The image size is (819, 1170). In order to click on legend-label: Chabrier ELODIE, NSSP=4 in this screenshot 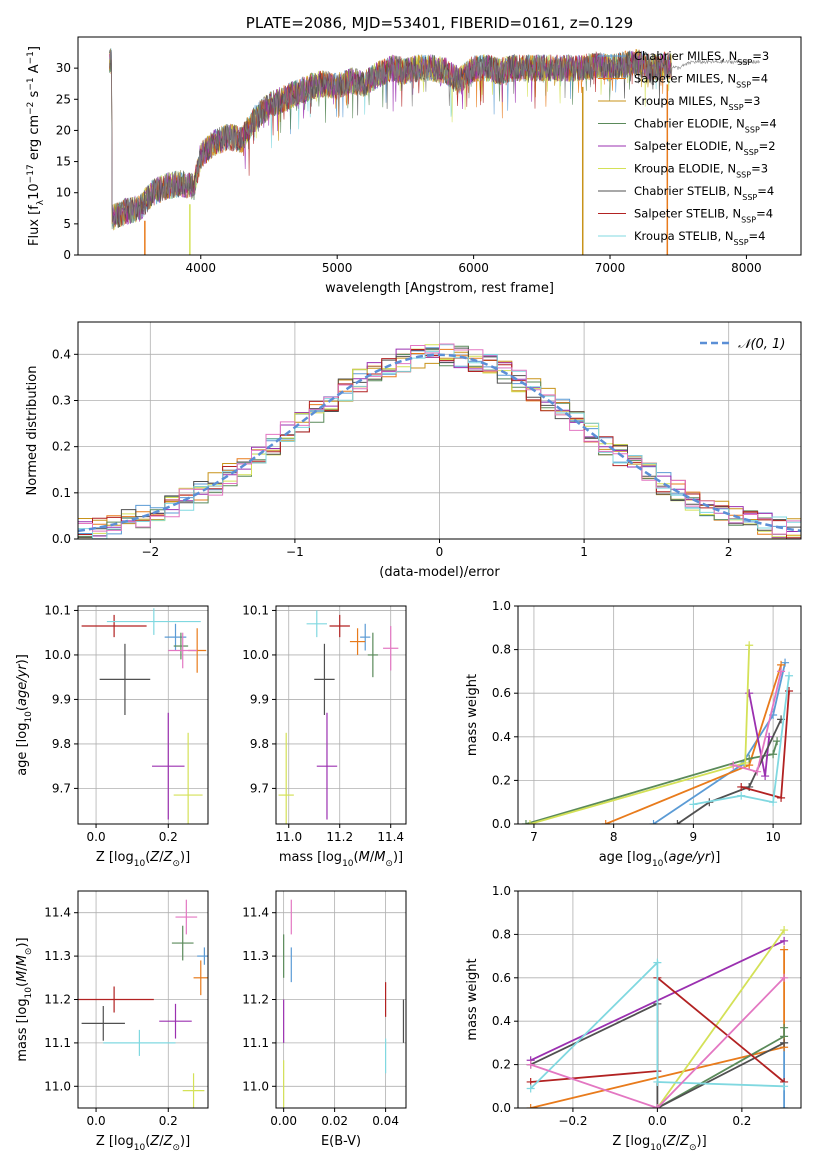, I will do `click(705, 126)`.